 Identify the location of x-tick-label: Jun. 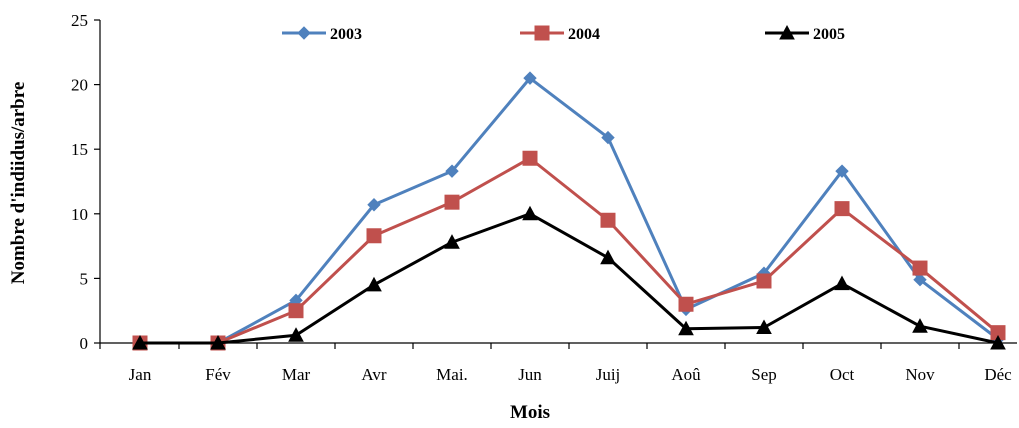
(530, 374).